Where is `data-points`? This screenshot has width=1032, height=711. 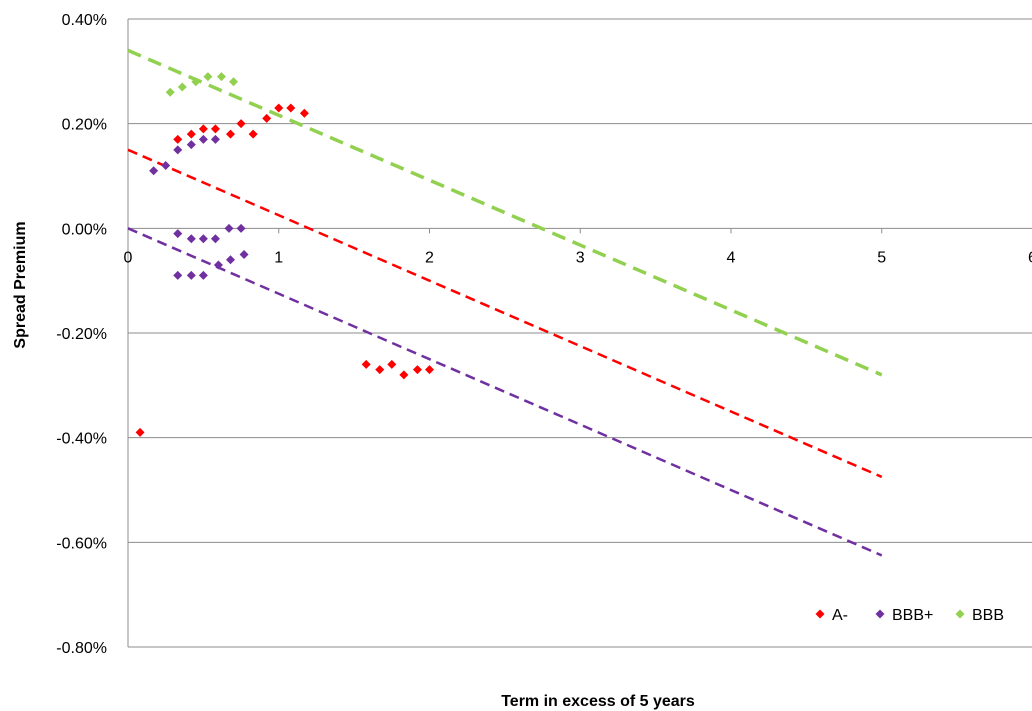 data-points is located at coordinates (284, 254).